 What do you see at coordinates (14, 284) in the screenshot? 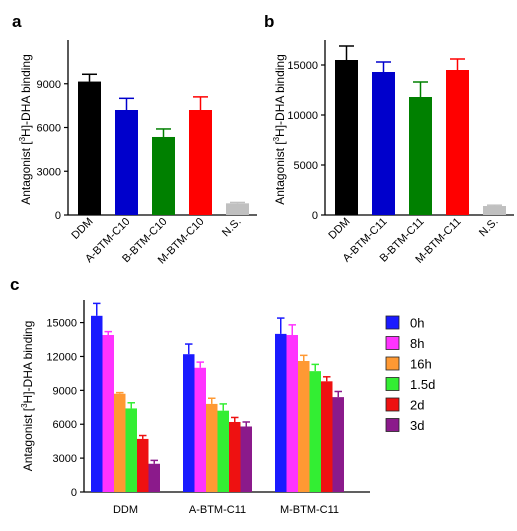
I see `panel-letter: c` at bounding box center [14, 284].